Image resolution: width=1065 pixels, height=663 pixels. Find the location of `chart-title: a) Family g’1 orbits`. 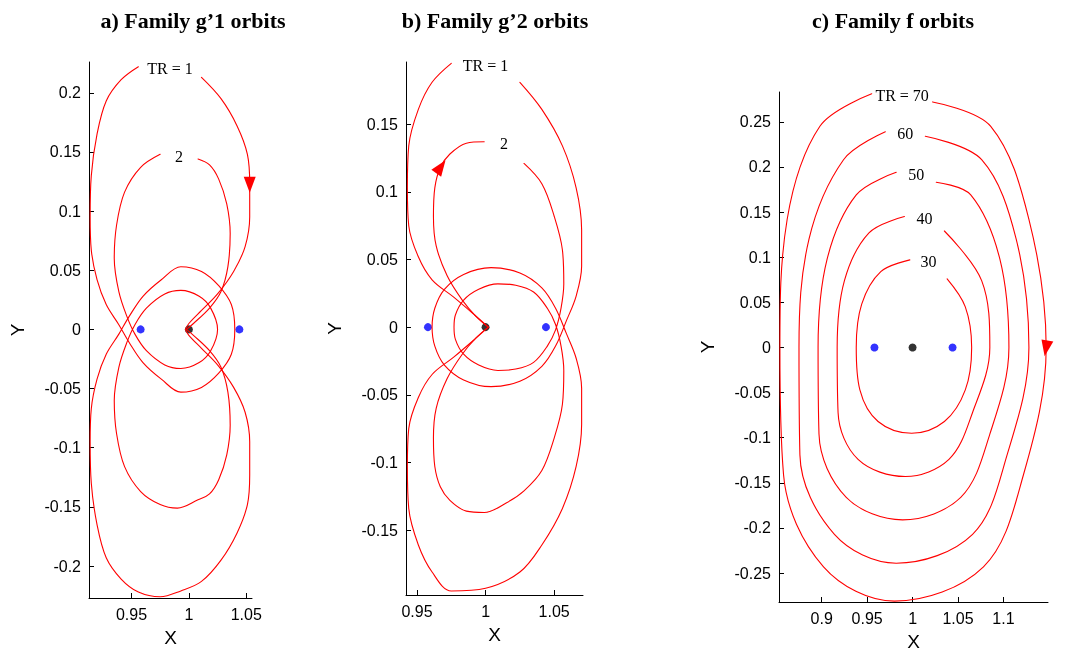

chart-title: a) Family g’1 orbits is located at coordinates (193, 20).